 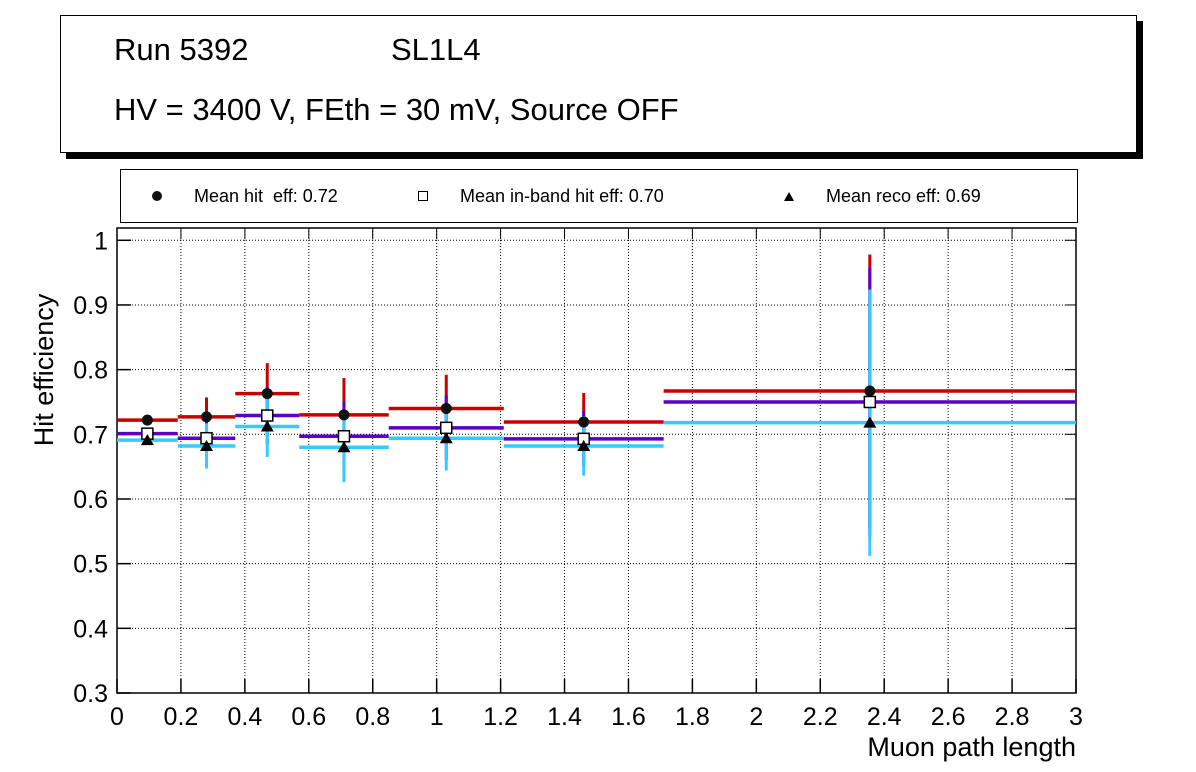 I want to click on y-tick-label: 0.7, so click(x=90, y=435).